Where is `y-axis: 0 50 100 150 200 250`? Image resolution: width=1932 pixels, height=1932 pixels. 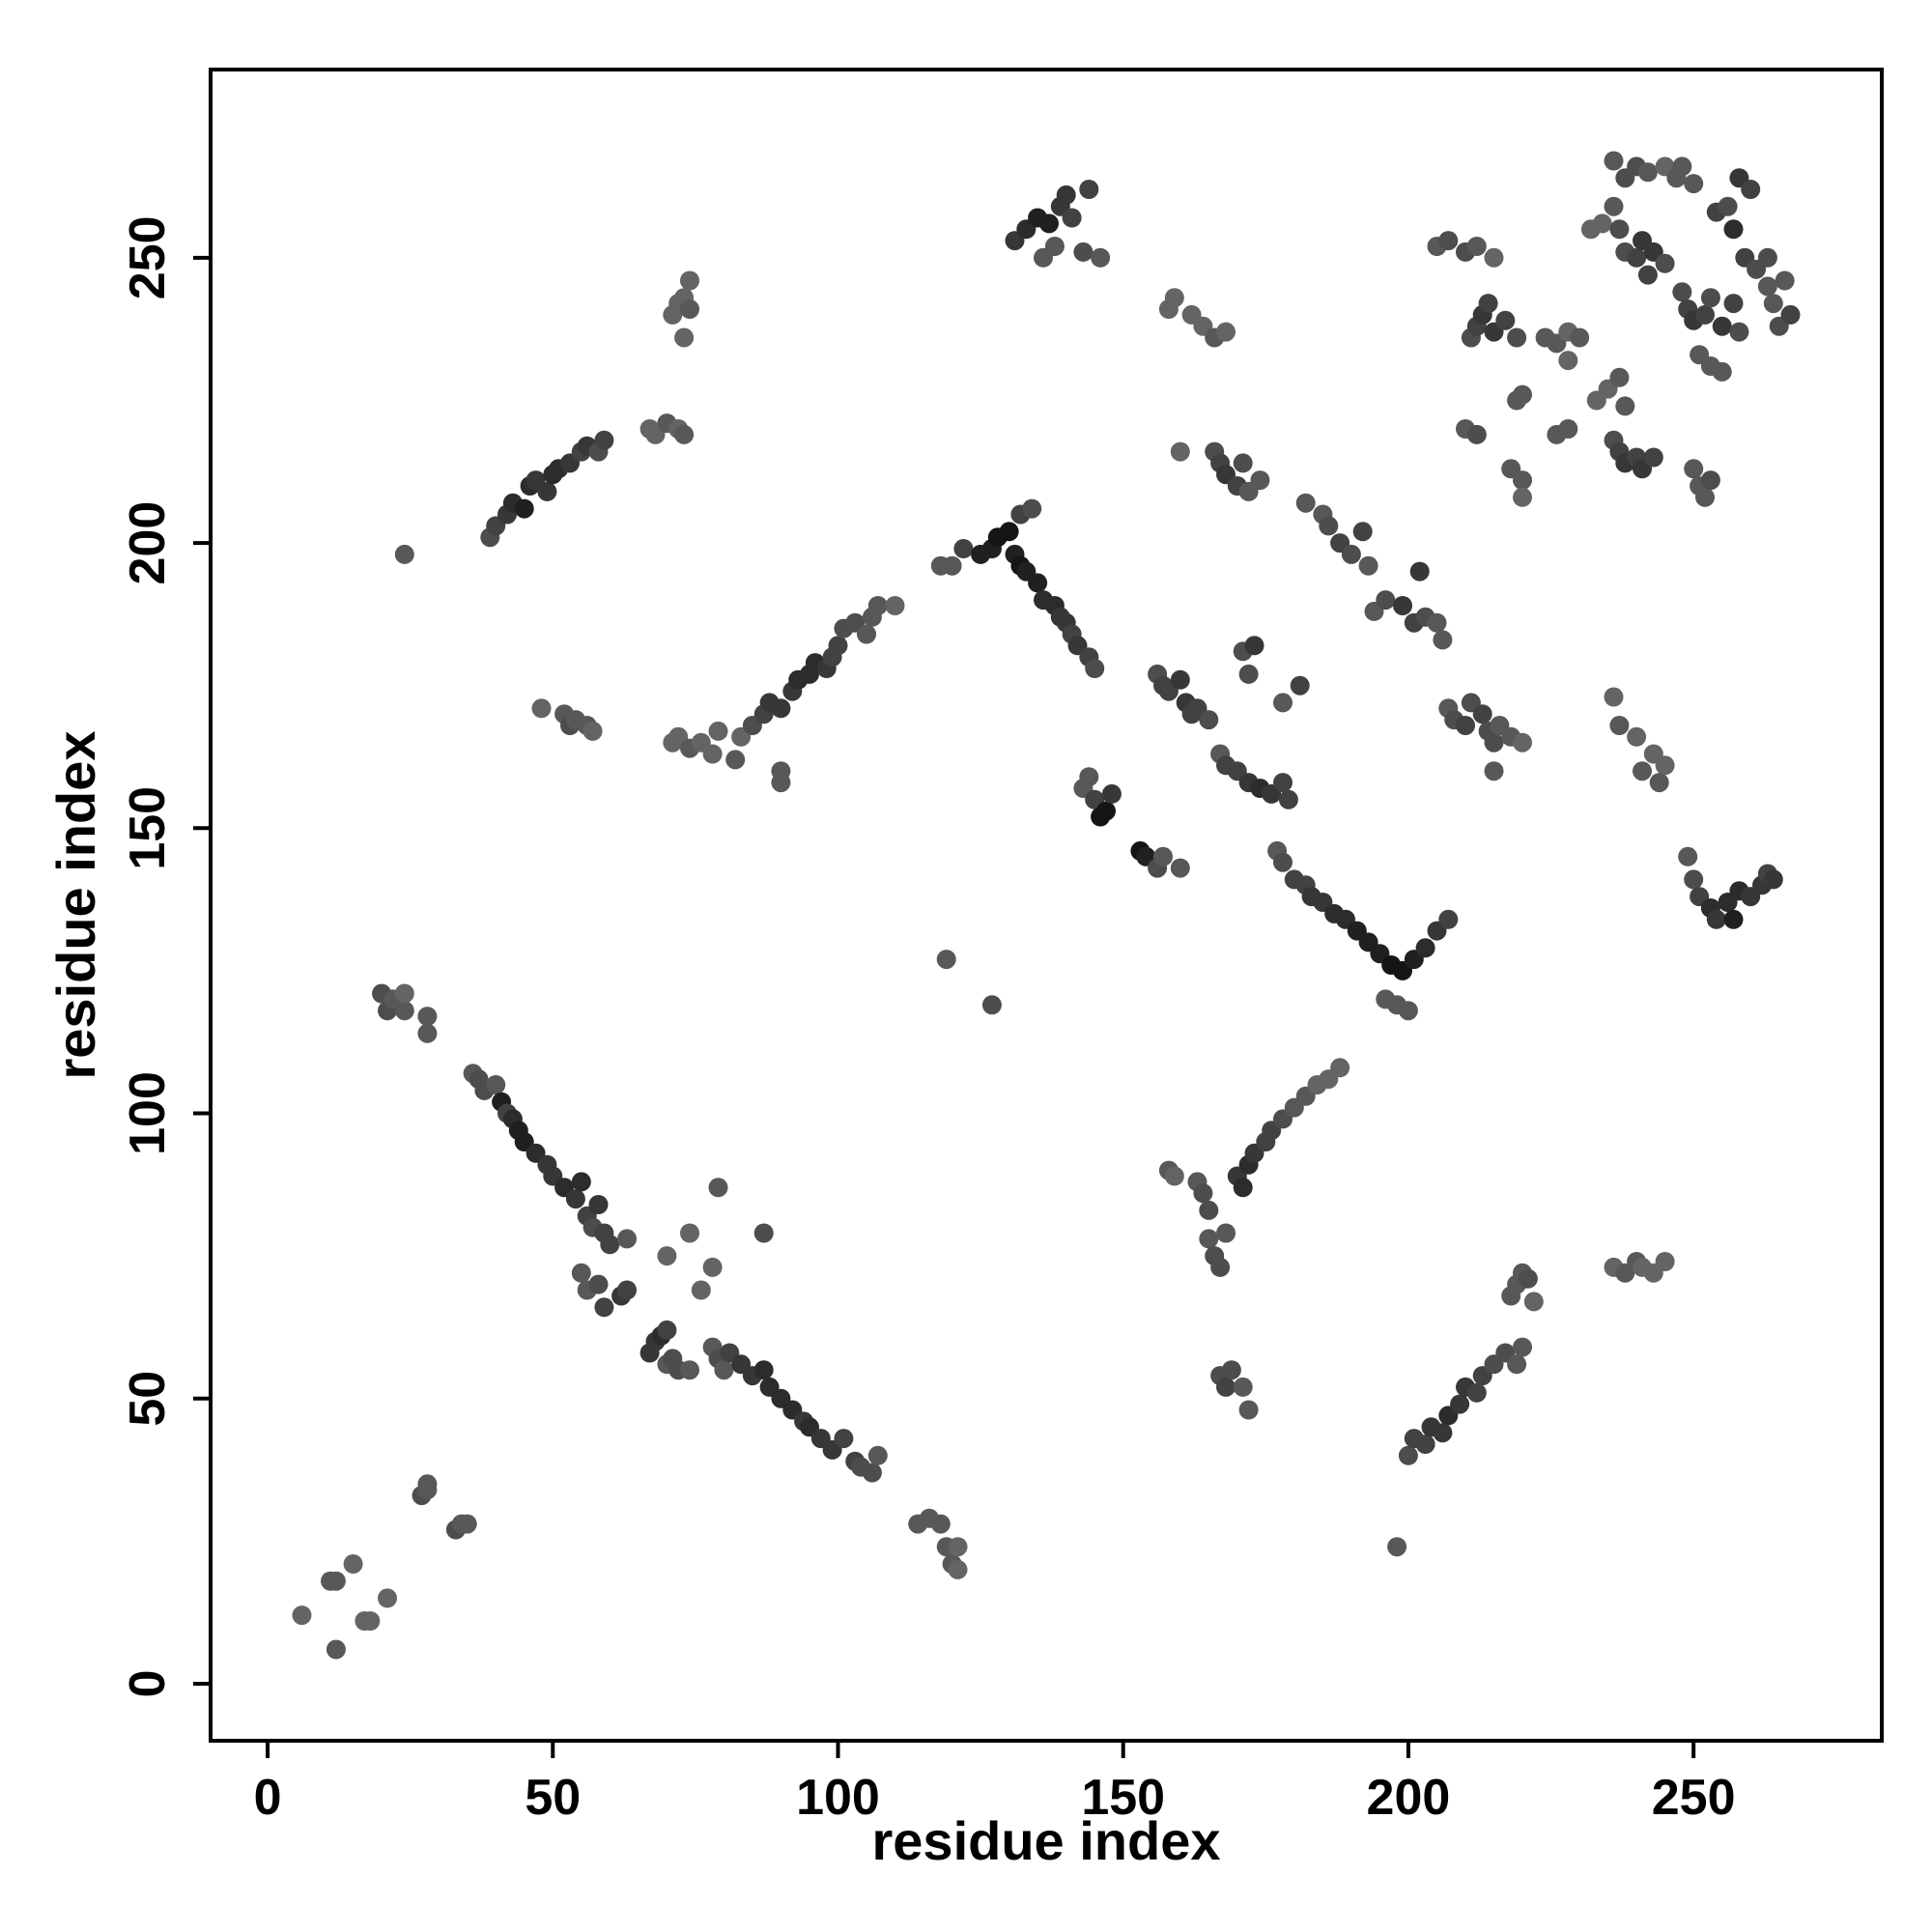
y-axis: 0 50 100 150 200 250 is located at coordinates (165, 956).